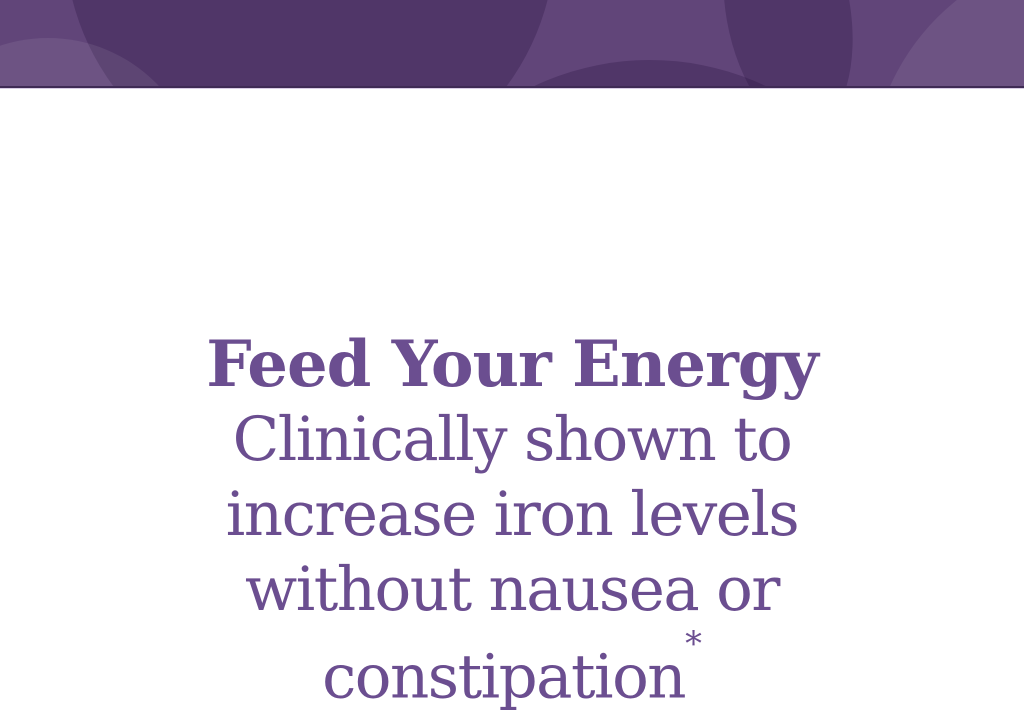 This screenshot has height=714, width=1024. I want to click on footnote-asterisk: *, so click(693, 644).